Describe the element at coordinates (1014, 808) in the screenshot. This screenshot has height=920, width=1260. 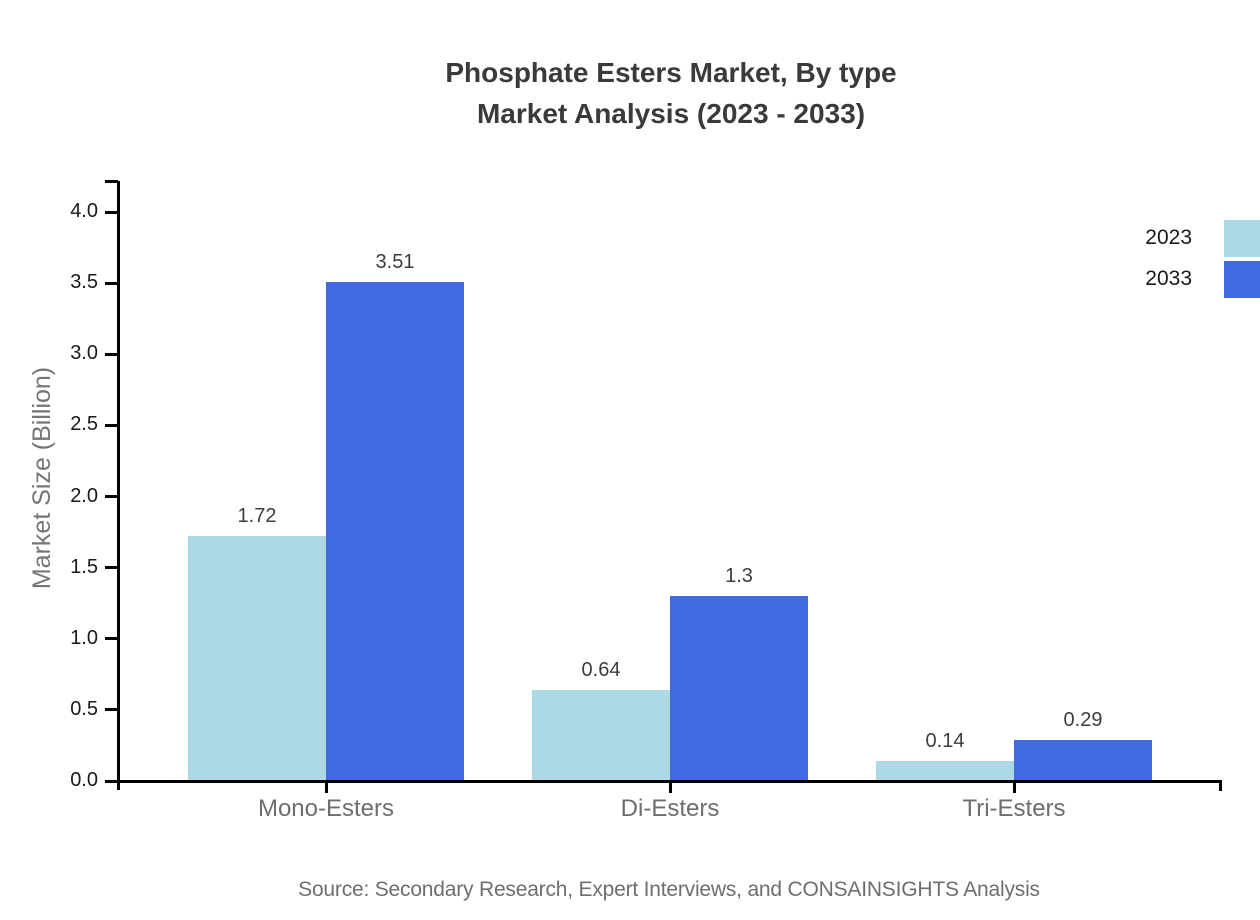
I see `category-label-tri-esters: Tri-Esters` at that location.